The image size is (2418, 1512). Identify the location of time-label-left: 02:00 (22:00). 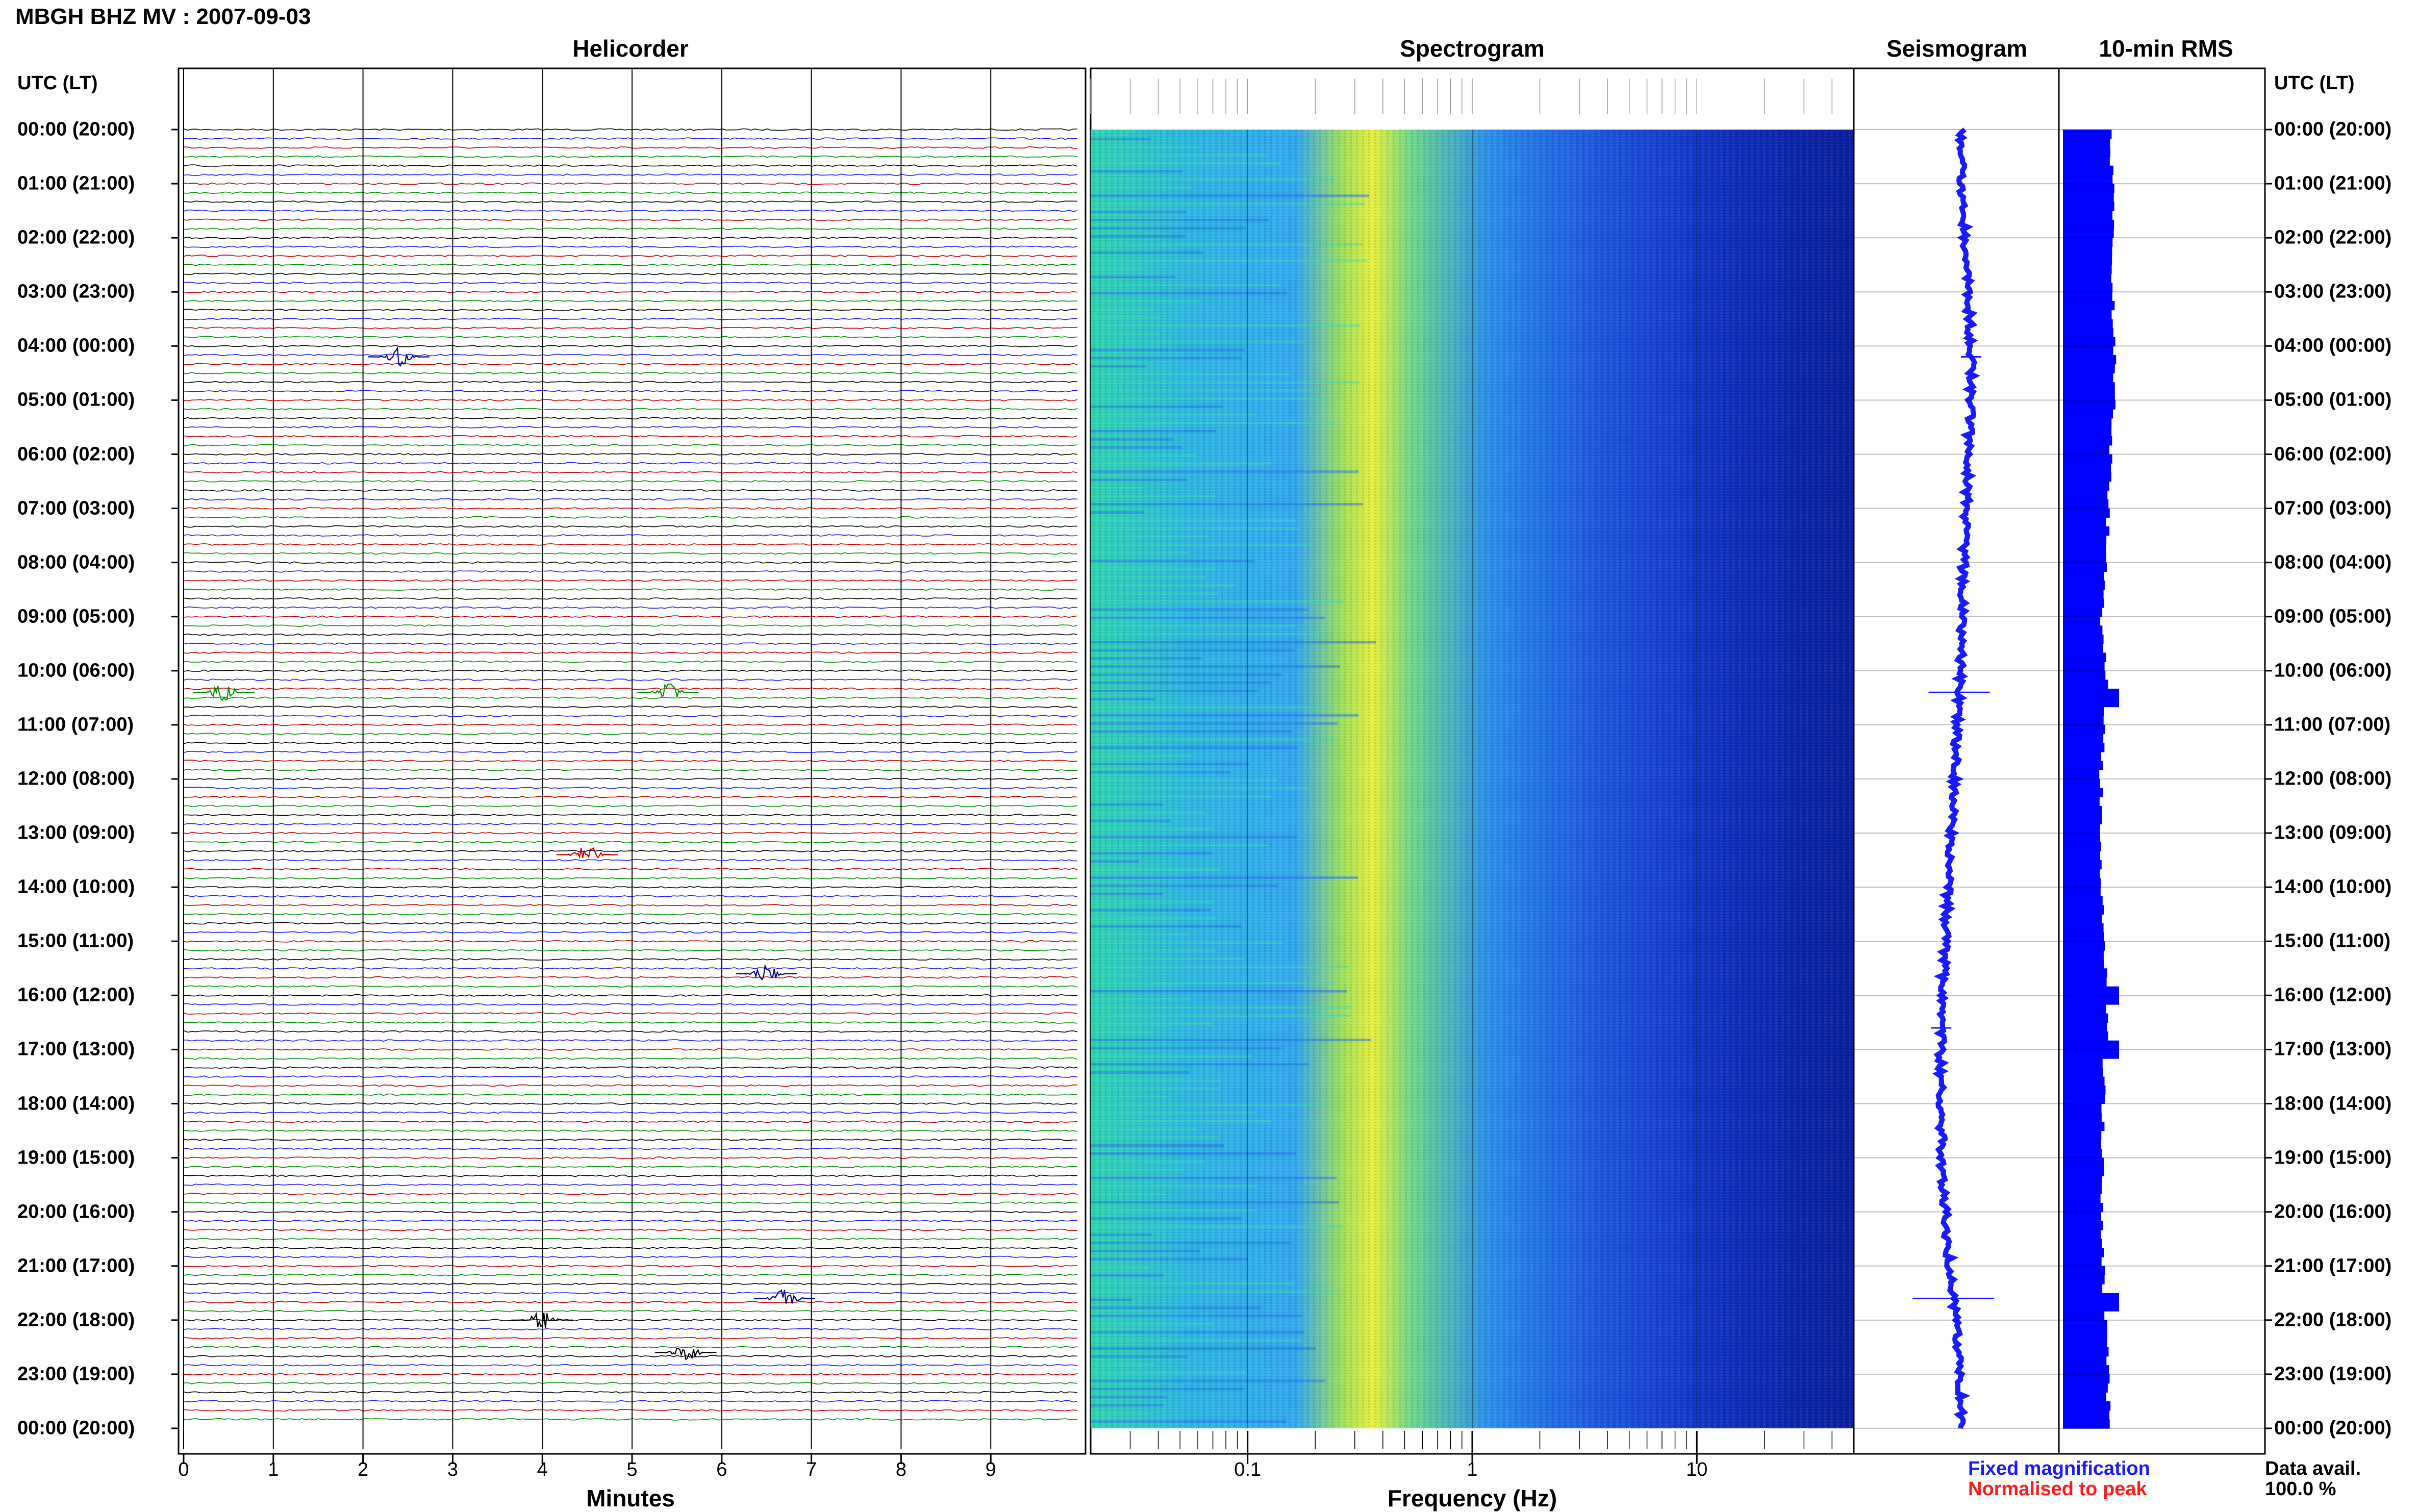
(76, 237).